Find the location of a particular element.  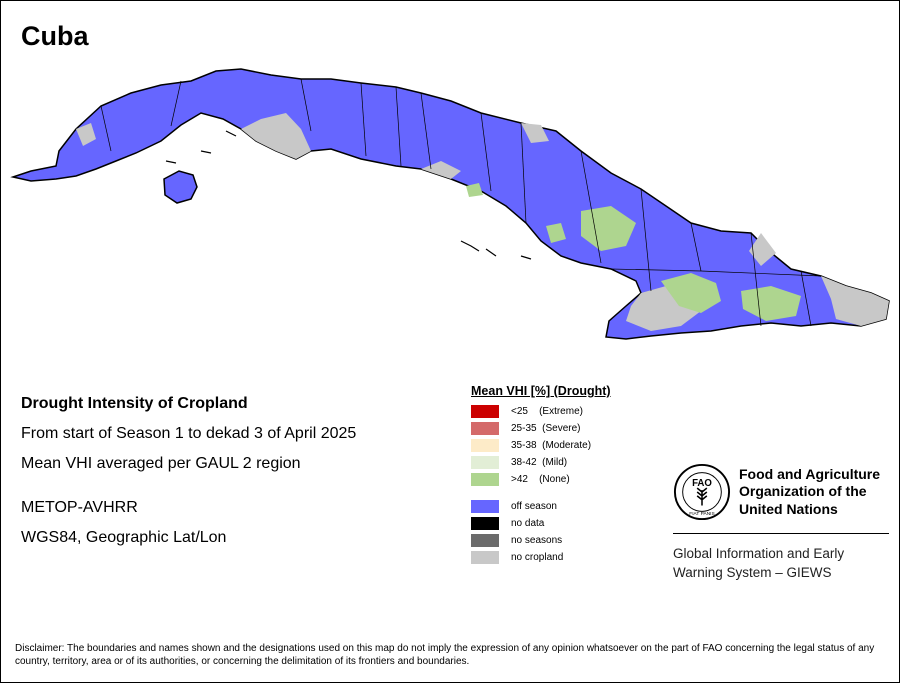

legend-swatch-off-season is located at coordinates (485, 506).